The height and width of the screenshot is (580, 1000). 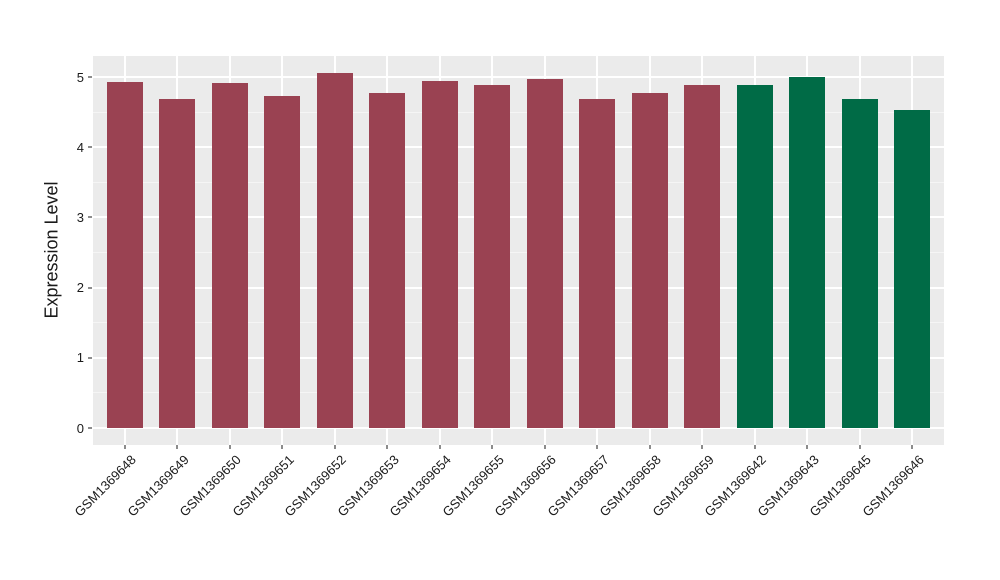 What do you see at coordinates (80, 147) in the screenshot?
I see `y-tick-label: 4` at bounding box center [80, 147].